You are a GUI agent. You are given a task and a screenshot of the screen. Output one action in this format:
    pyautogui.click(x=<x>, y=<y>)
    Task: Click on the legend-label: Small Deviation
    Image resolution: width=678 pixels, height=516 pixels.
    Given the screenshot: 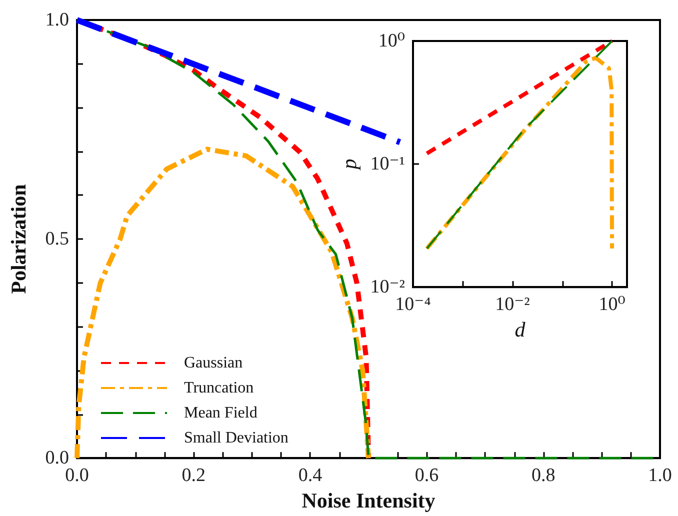 What is the action you would take?
    pyautogui.click(x=236, y=438)
    